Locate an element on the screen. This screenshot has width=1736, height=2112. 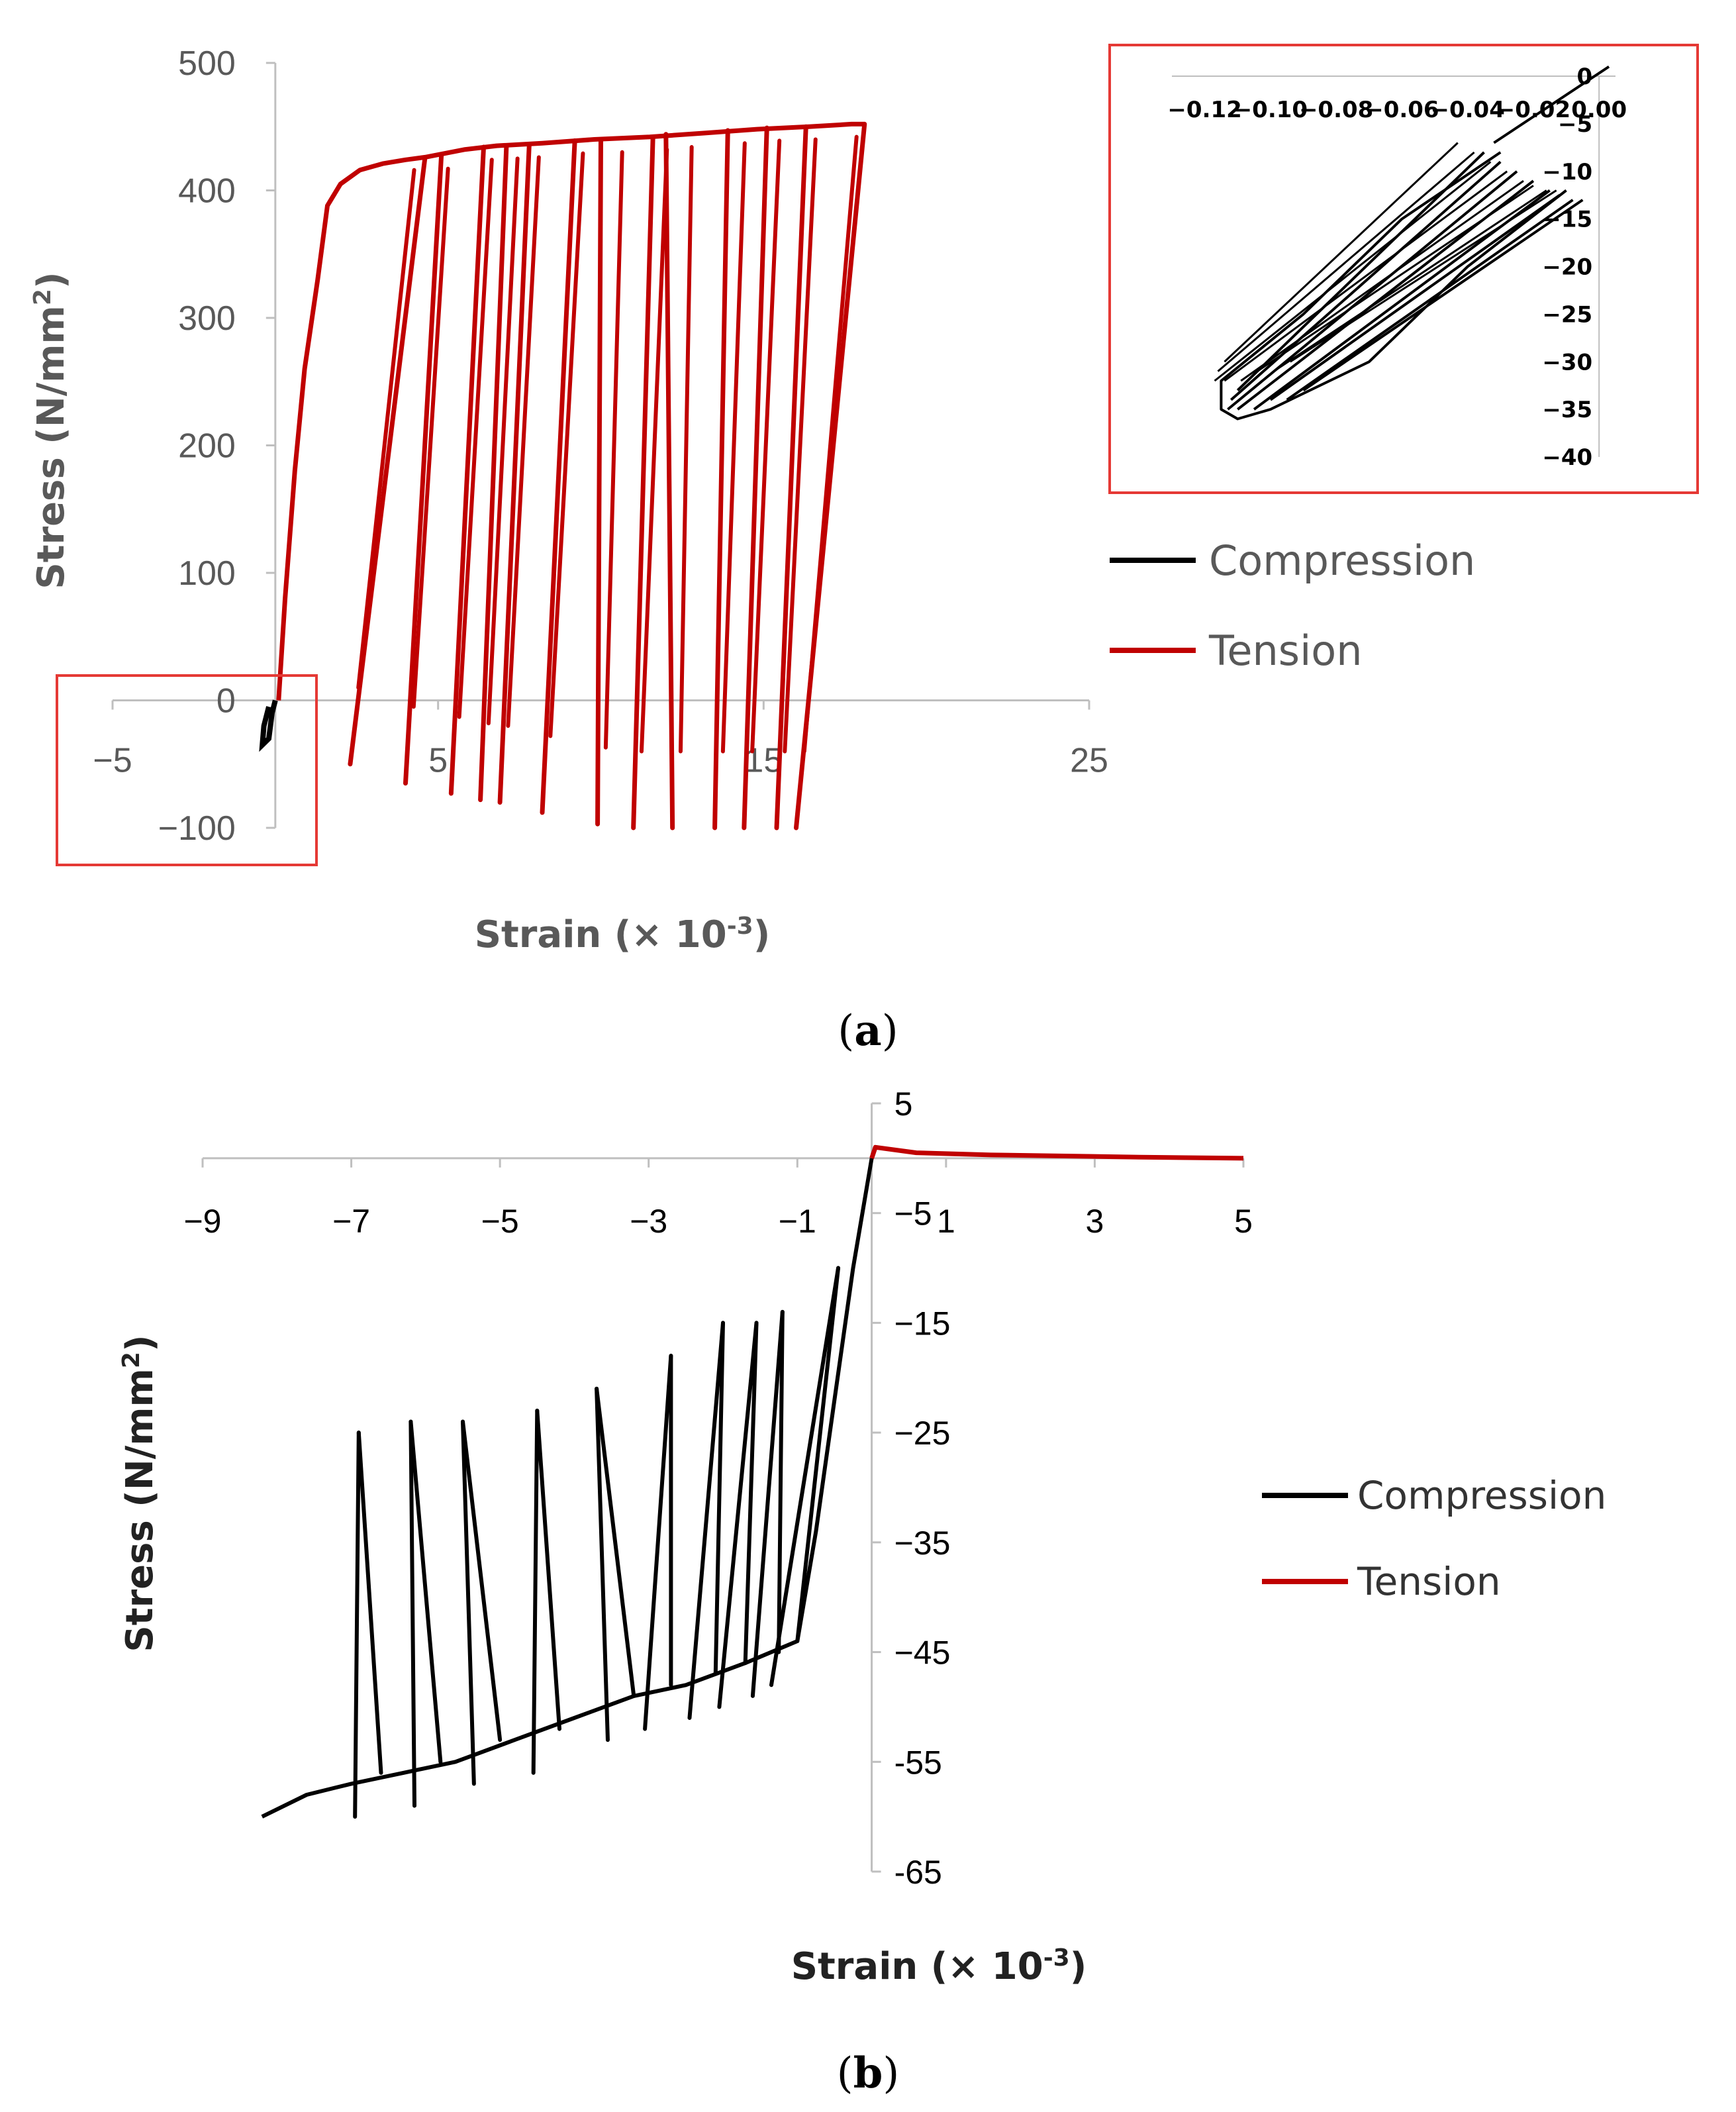
legend-b-compression-label: Compression is located at coordinates (1481, 1496).